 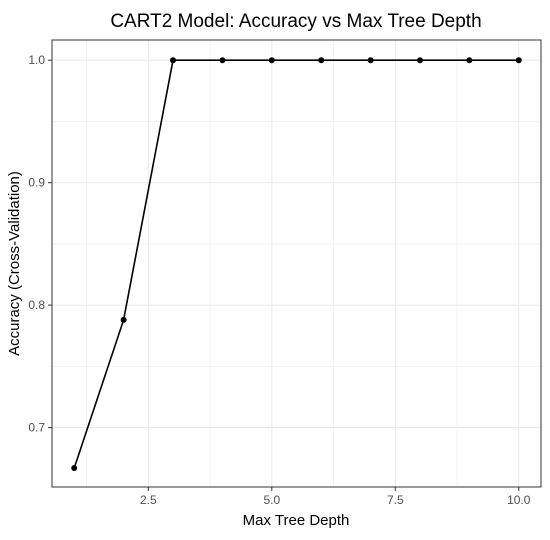 What do you see at coordinates (36, 183) in the screenshot?
I see `y-tick-label-2: 0.9` at bounding box center [36, 183].